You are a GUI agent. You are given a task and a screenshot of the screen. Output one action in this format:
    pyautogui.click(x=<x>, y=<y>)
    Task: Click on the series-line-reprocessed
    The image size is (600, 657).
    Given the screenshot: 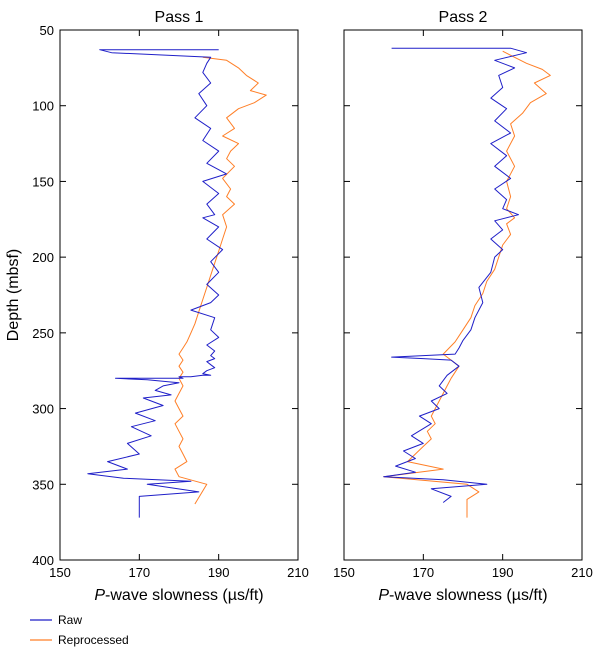 What is the action you would take?
    pyautogui.click(x=220, y=280)
    